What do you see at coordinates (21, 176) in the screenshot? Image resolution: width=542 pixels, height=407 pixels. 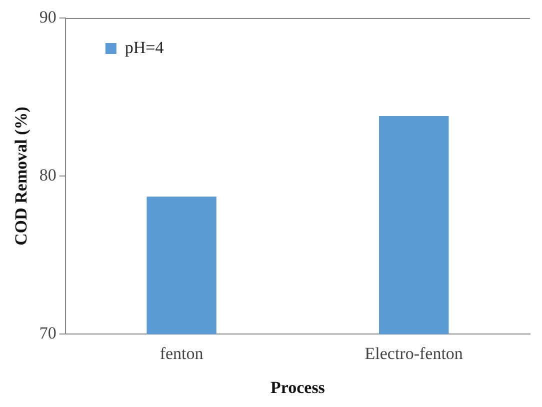 I see `y-axis-title: COD Removal (%)` at bounding box center [21, 176].